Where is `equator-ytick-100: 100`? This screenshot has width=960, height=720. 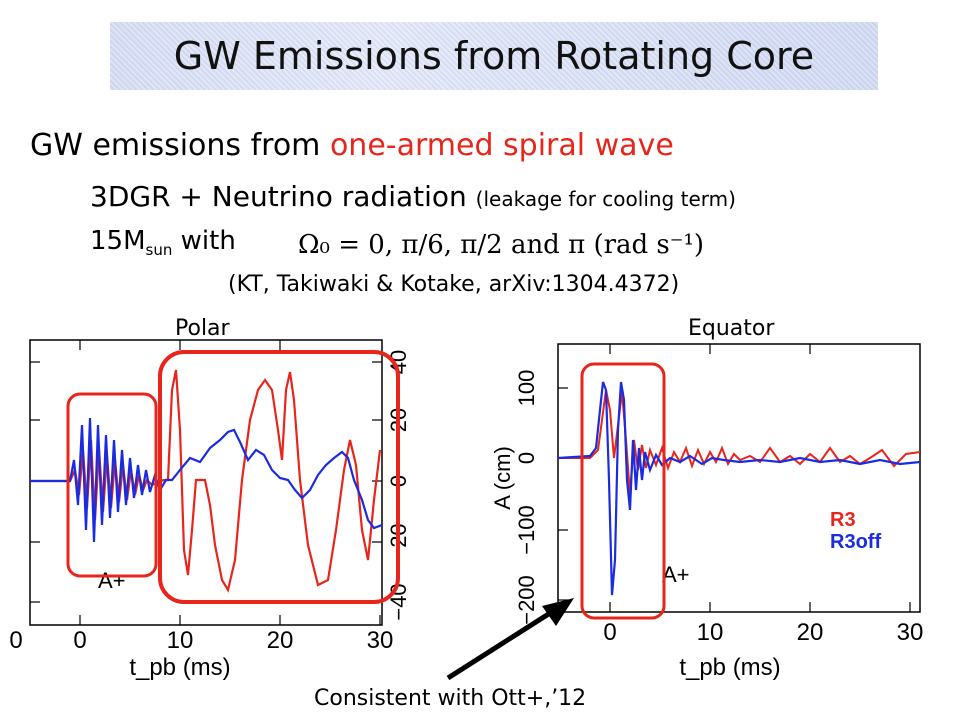
equator-ytick-100: 100 is located at coordinates (526, 388).